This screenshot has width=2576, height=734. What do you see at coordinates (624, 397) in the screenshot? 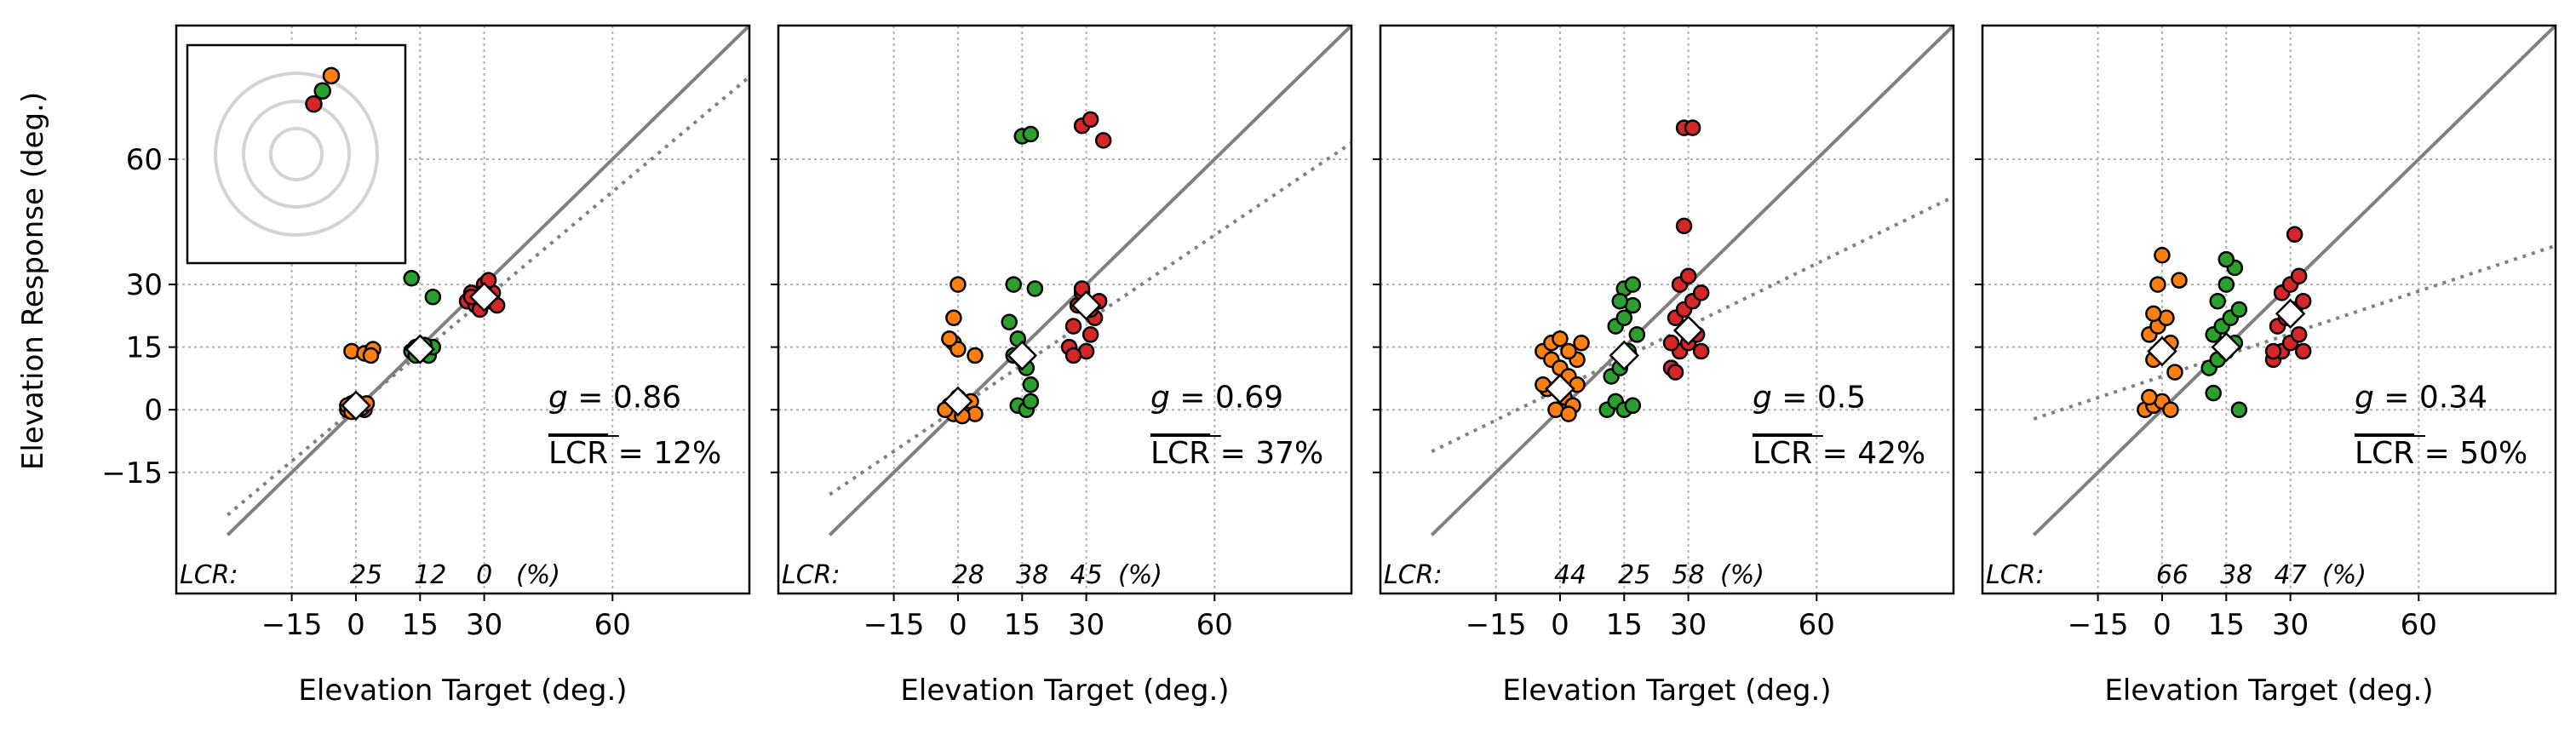
I see `gain-value: = 0.86` at bounding box center [624, 397].